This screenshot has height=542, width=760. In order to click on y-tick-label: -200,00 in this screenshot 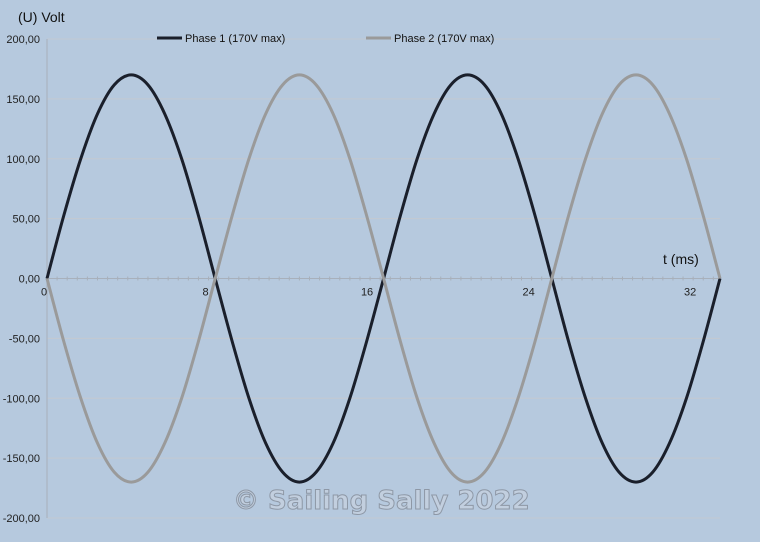, I will do `click(21, 519)`.